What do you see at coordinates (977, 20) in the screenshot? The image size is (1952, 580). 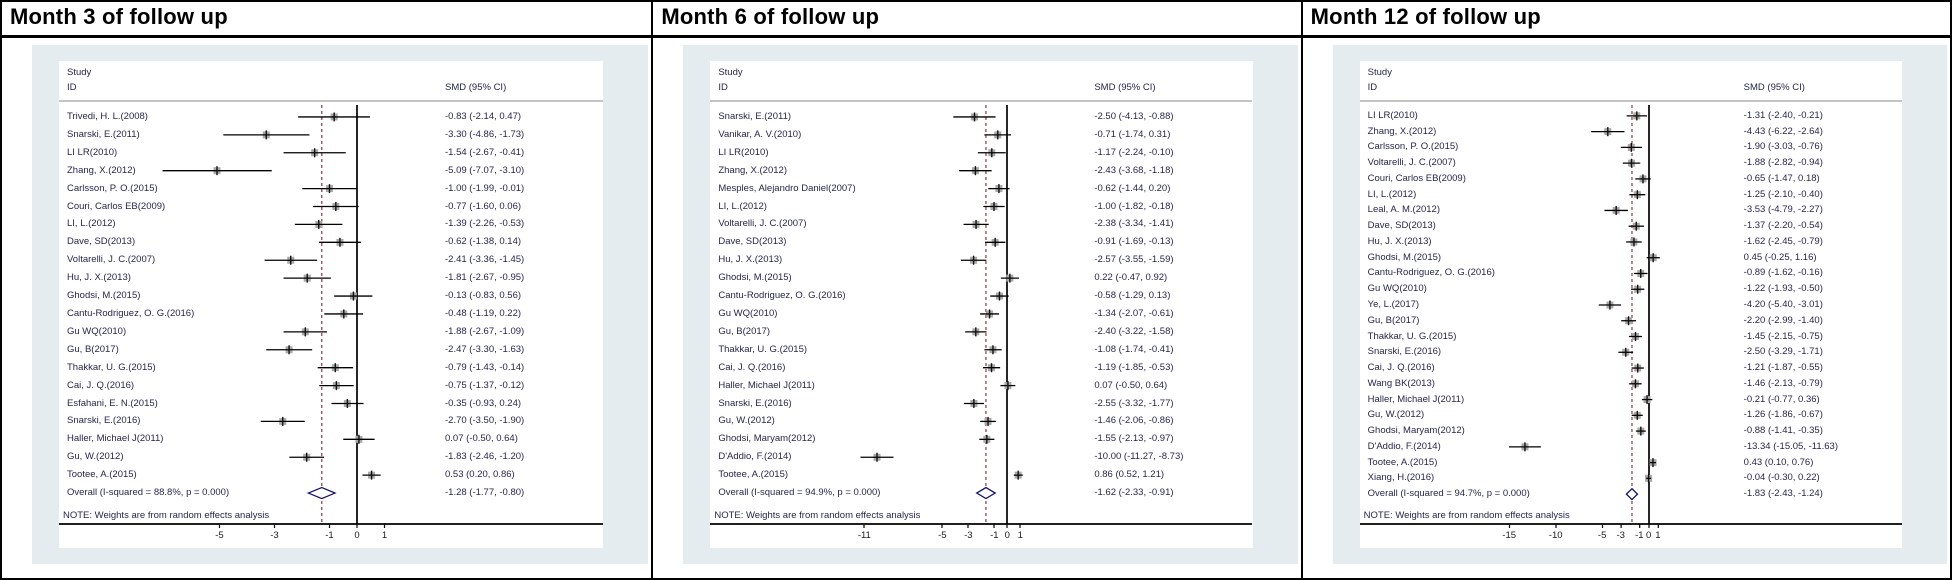 I see `panel-title-month-6: Month 6 of follow up` at bounding box center [977, 20].